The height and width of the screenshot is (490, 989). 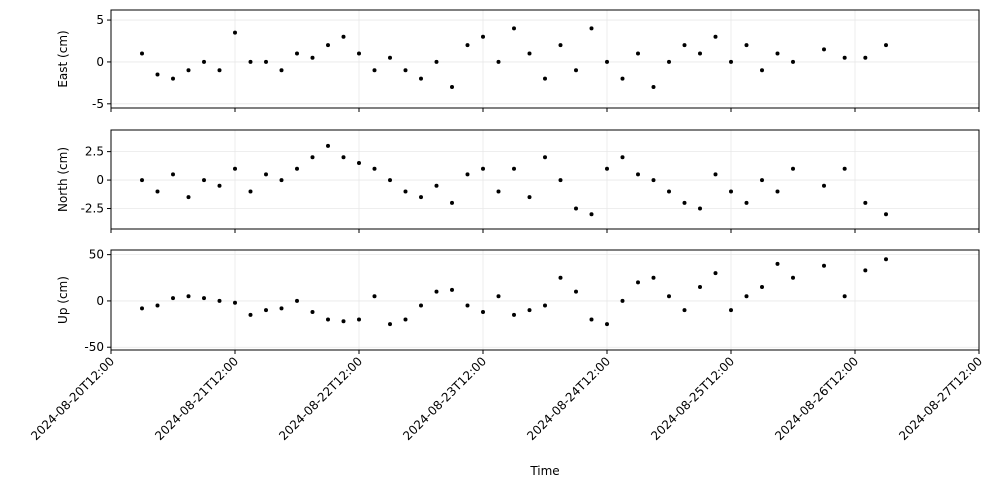 What do you see at coordinates (940, 398) in the screenshot?
I see `x-tick-label: 2024-08-27T12:00` at bounding box center [940, 398].